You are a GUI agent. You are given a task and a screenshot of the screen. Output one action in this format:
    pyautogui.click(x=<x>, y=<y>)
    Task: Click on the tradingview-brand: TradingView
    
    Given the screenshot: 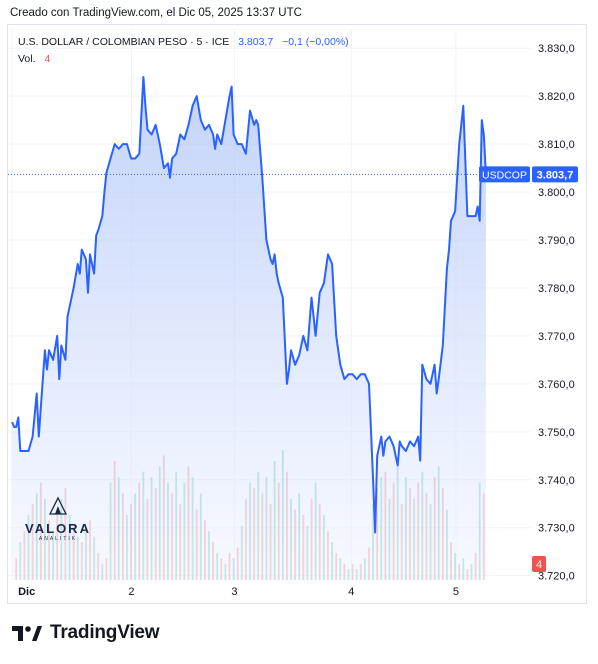 What is the action you would take?
    pyautogui.click(x=105, y=632)
    